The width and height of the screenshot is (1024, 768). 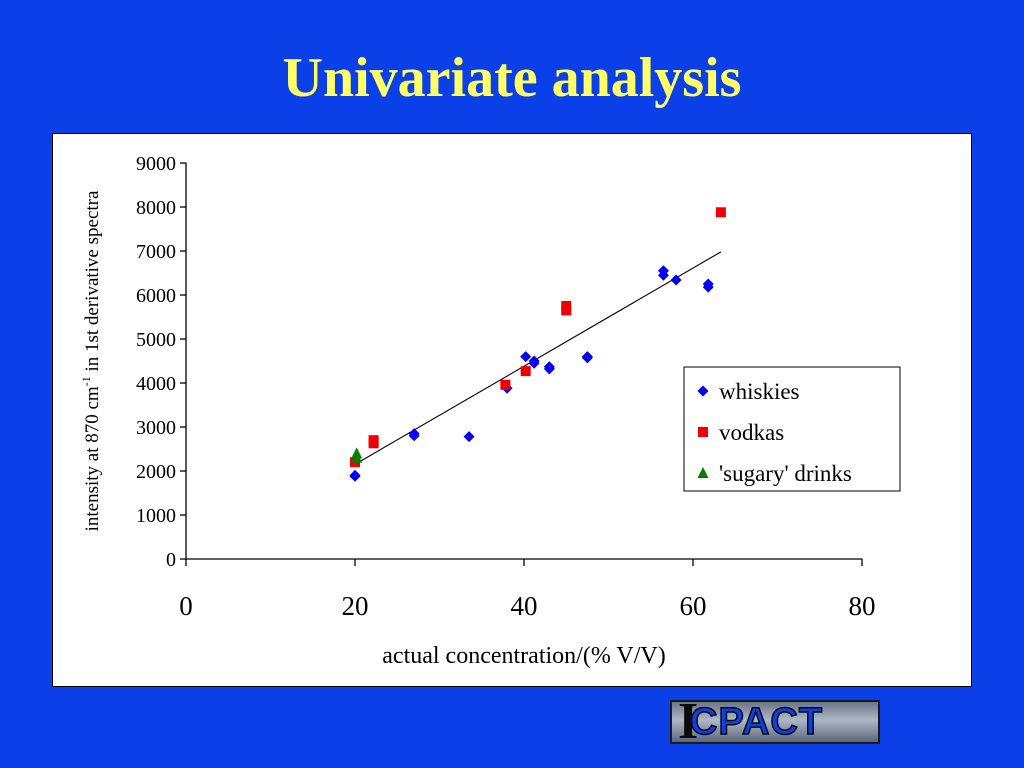 What do you see at coordinates (357, 457) in the screenshot?
I see `sugarydrinks-point` at bounding box center [357, 457].